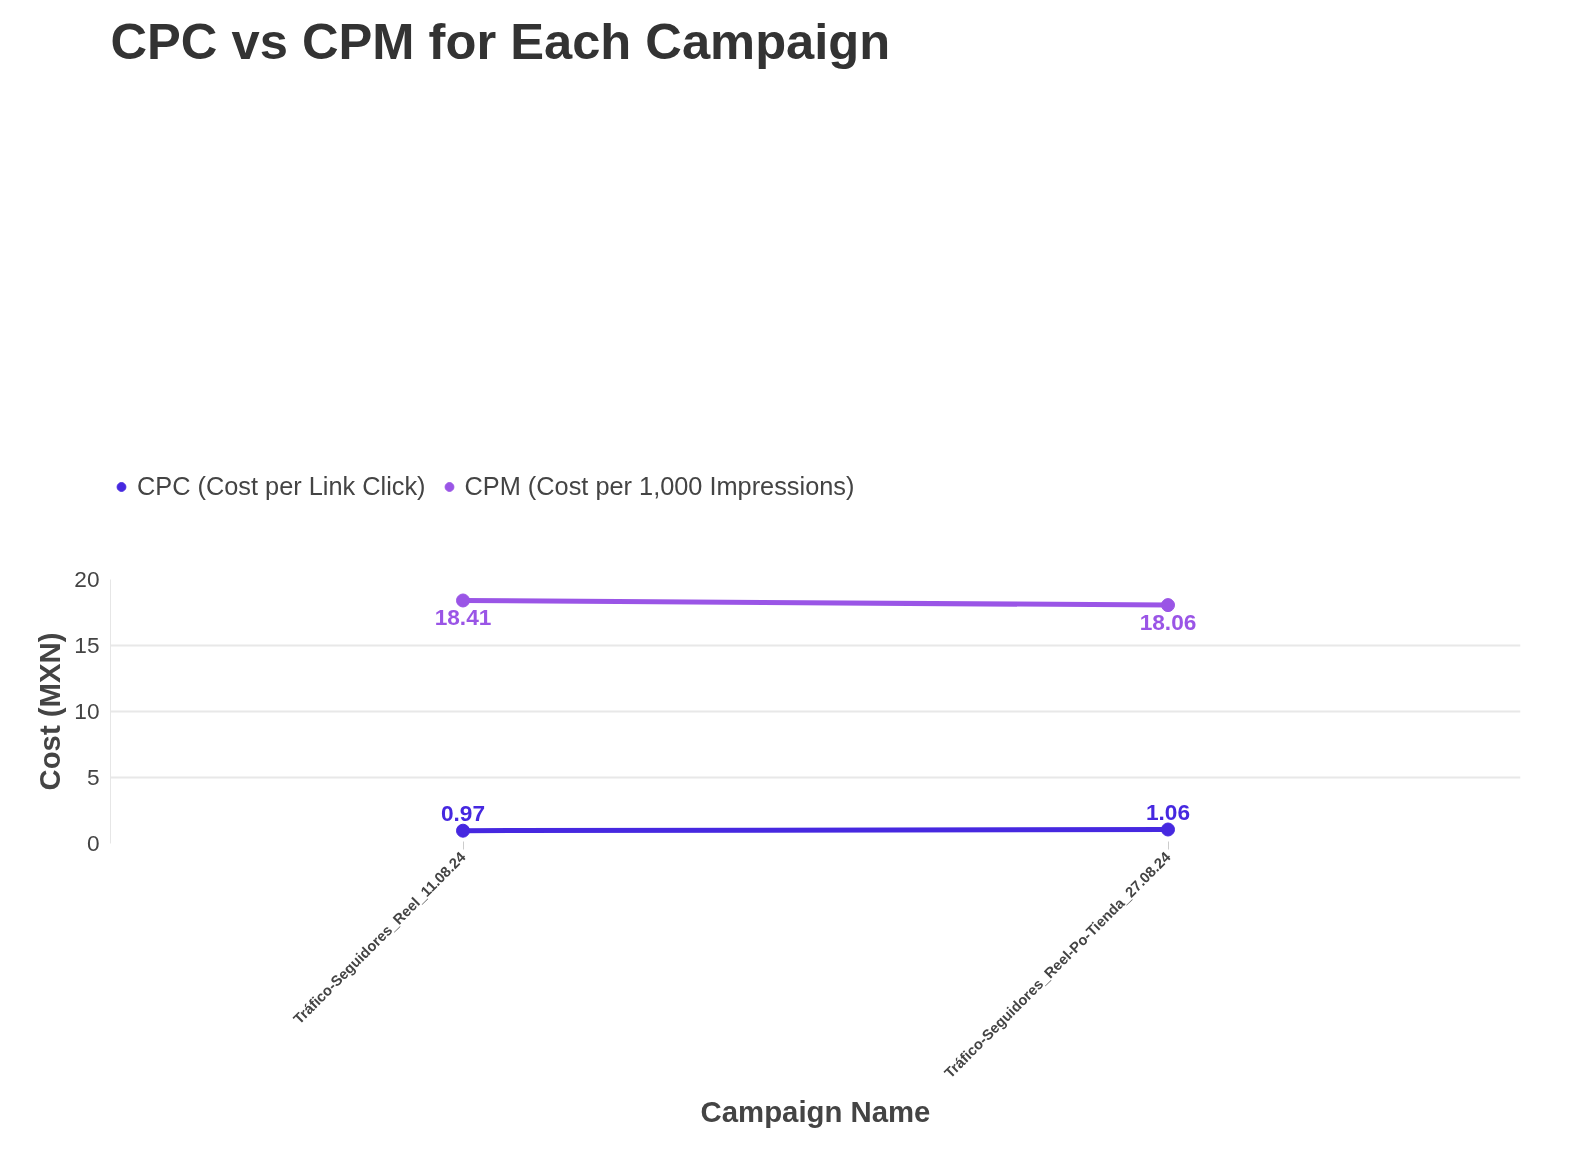 Image resolution: width=1588 pixels, height=1150 pixels. I want to click on data-label: 18.06, so click(1168, 622).